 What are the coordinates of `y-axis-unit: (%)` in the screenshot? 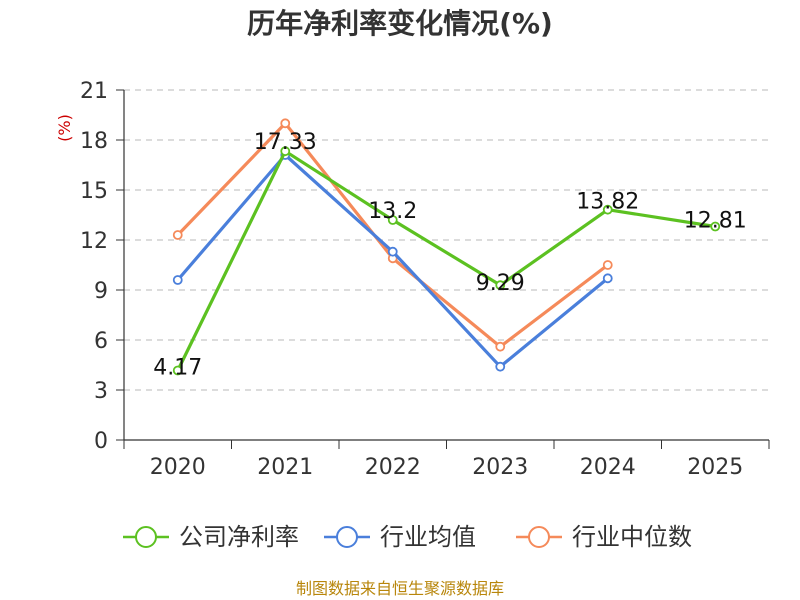 It's located at (64, 128).